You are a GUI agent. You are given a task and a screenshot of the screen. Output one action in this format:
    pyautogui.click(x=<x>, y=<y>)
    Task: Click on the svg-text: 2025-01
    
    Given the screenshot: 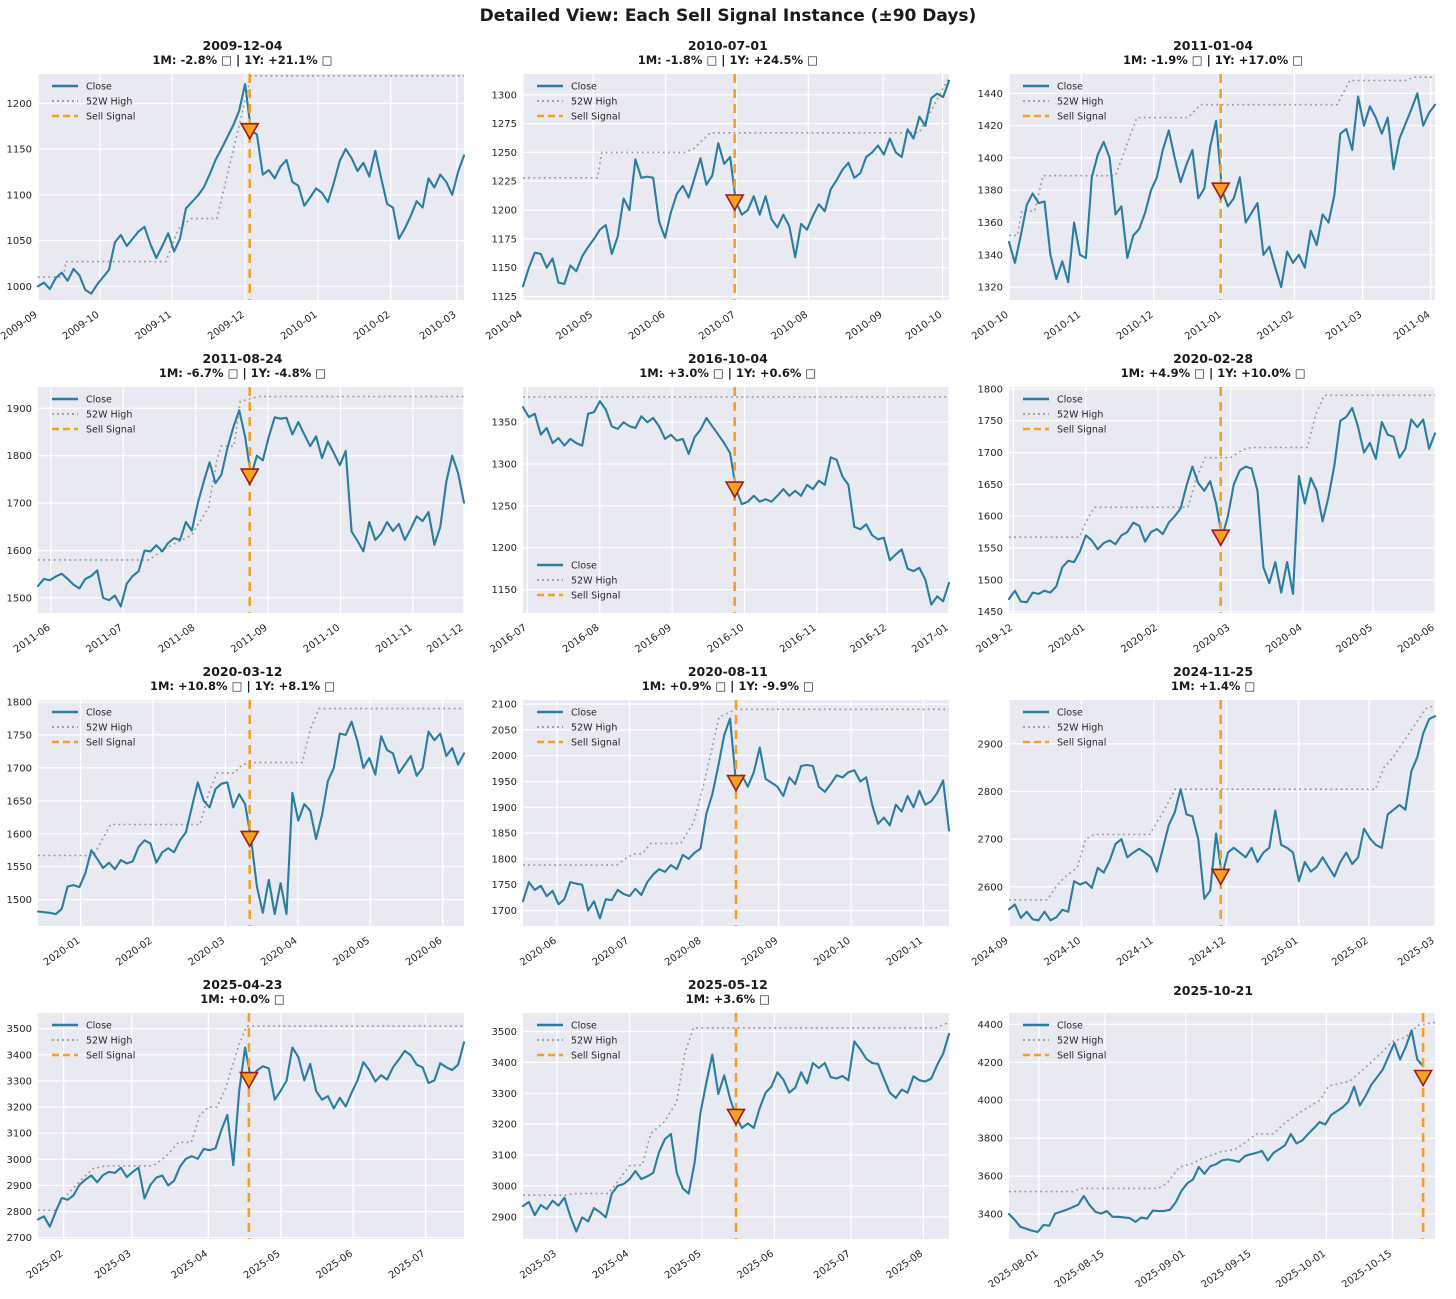 What is the action you would take?
    pyautogui.click(x=1279, y=951)
    